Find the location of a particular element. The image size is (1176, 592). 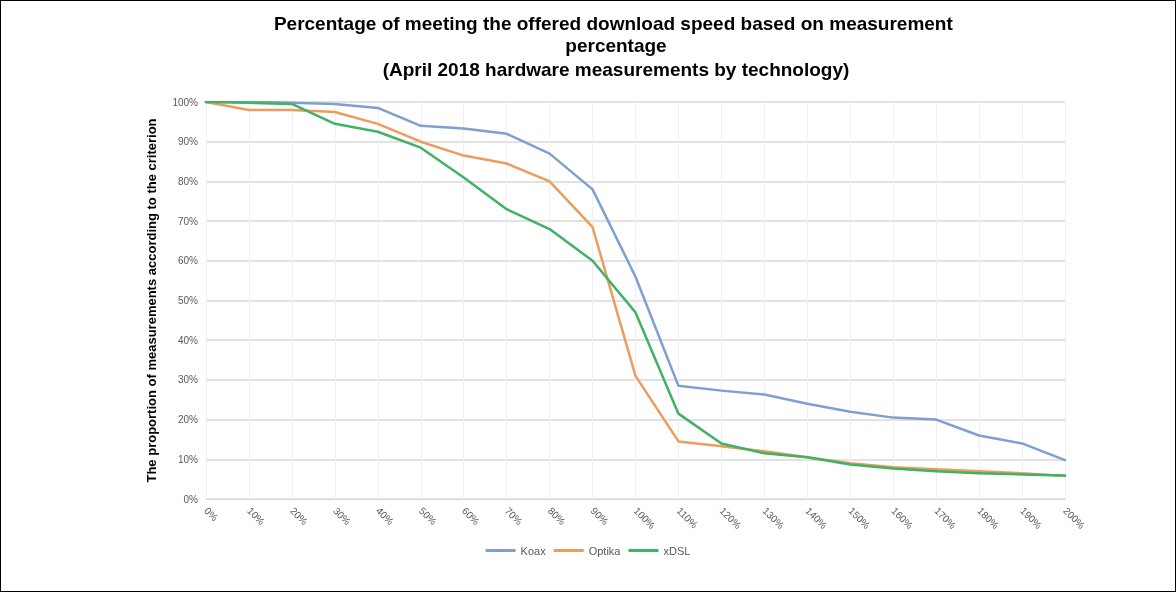

y-tick-label: 30% is located at coordinates (188, 380).